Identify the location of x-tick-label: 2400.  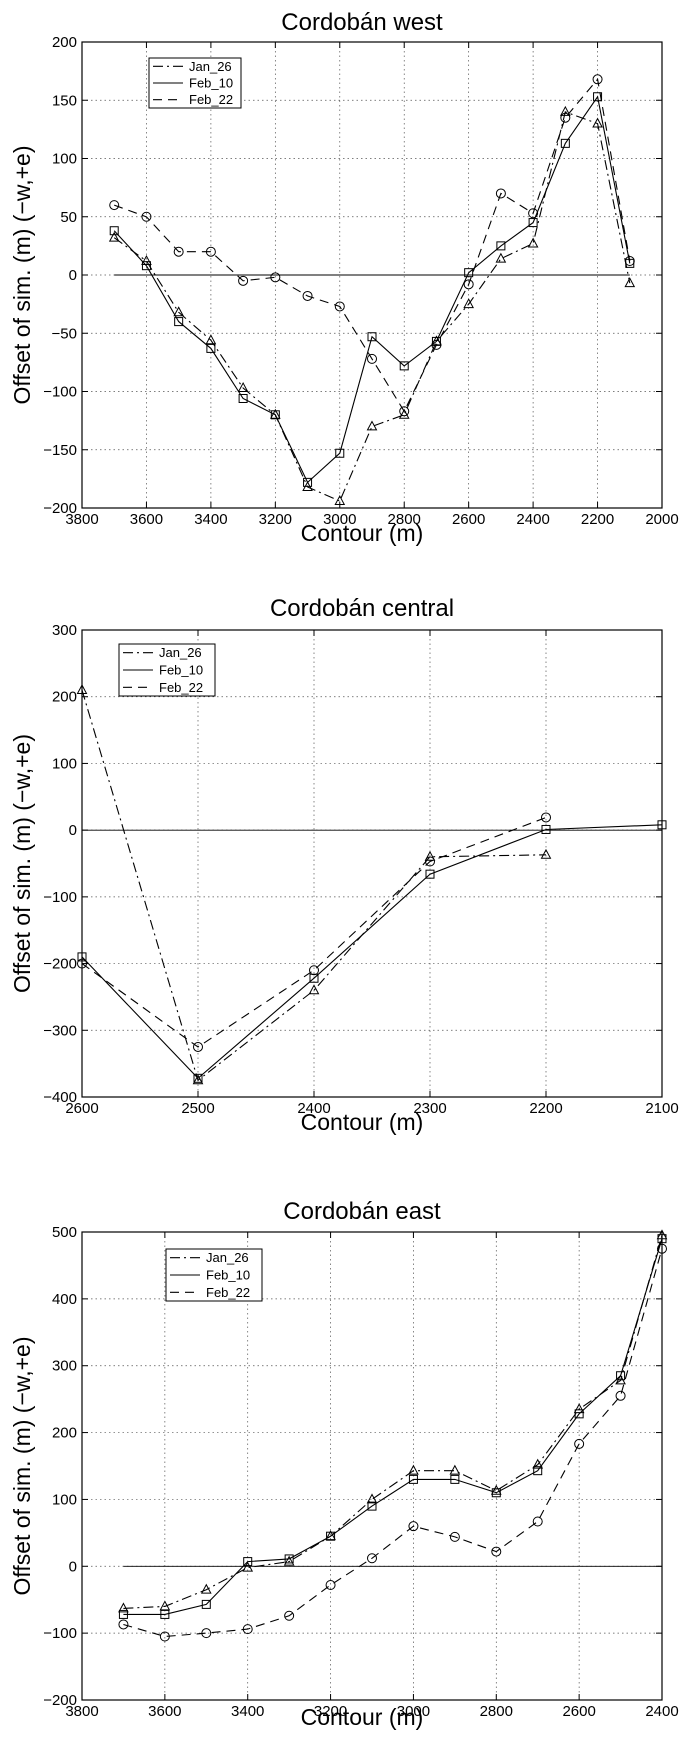
(661, 1711).